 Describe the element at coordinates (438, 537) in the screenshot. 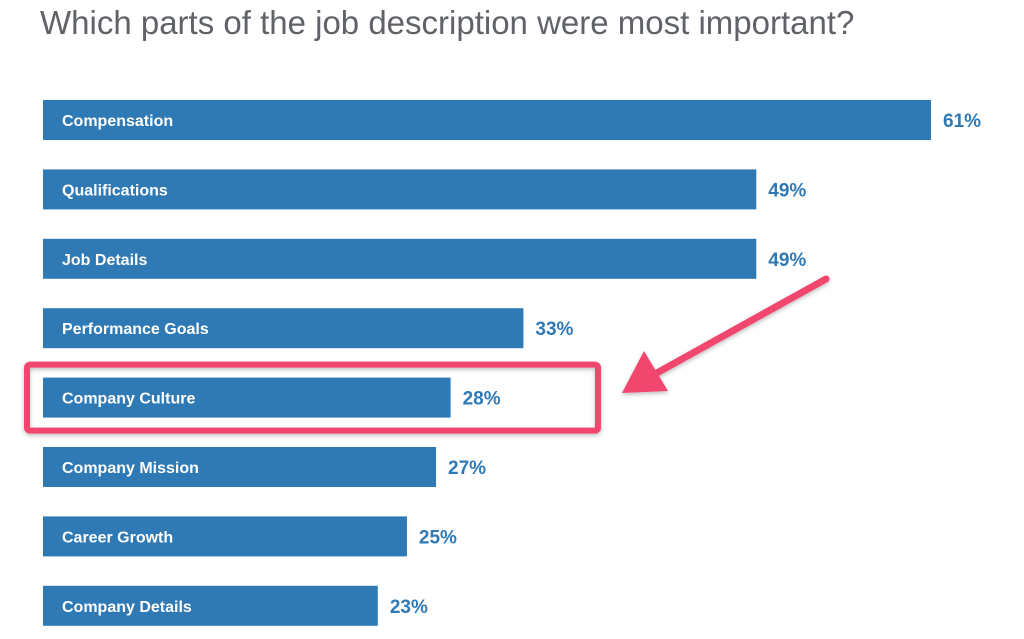

I see `bar-value-label: 25%` at that location.